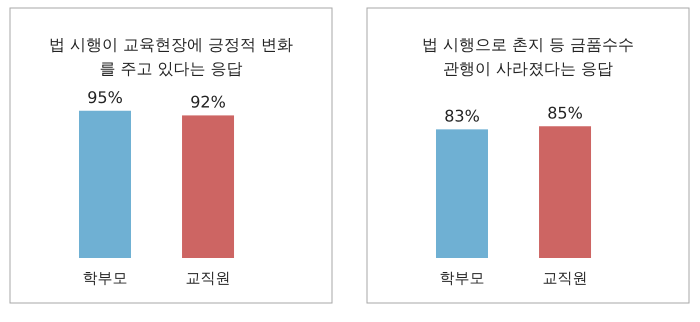 This screenshot has height=322, width=700. Describe the element at coordinates (462, 116) in the screenshot. I see `data-label: 83%` at that location.